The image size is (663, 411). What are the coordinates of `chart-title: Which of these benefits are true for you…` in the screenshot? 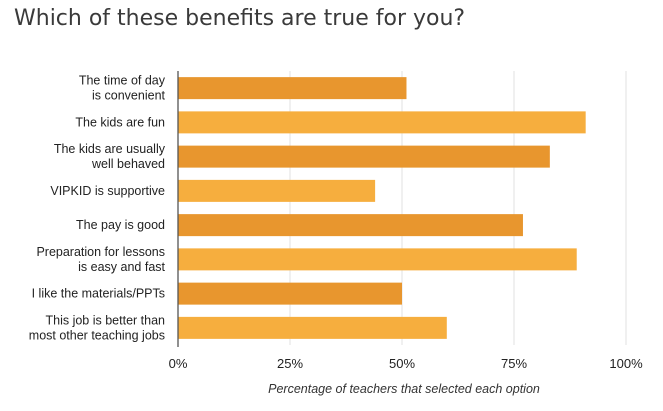 It's located at (240, 18).